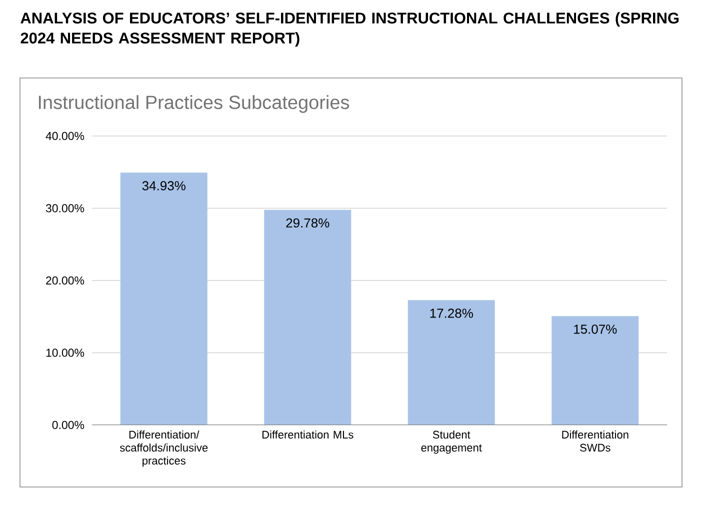  What do you see at coordinates (68, 425) in the screenshot?
I see `y-tick-label: 0.00%` at bounding box center [68, 425].